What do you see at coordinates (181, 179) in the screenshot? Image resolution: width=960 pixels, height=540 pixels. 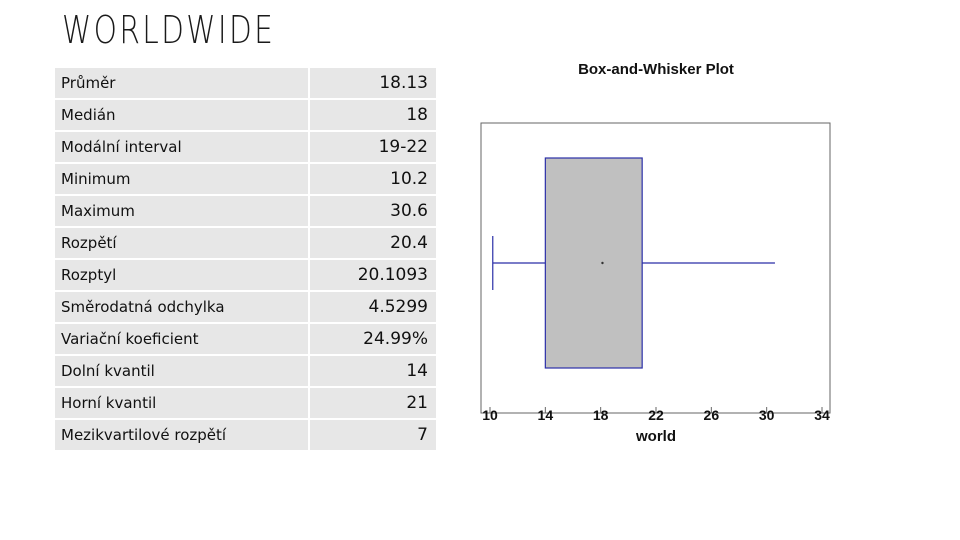 I see `stat-label: Minimum` at bounding box center [181, 179].